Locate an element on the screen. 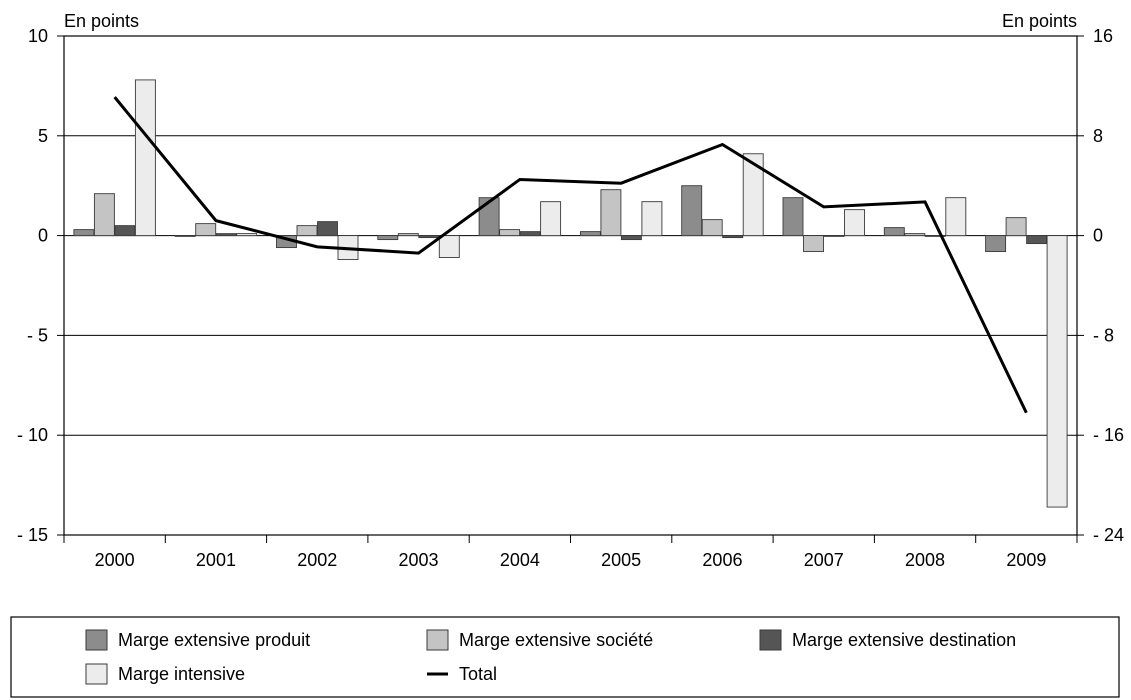 The width and height of the screenshot is (1131, 700). bar-marge-extensive-societe-2004 is located at coordinates (510, 233).